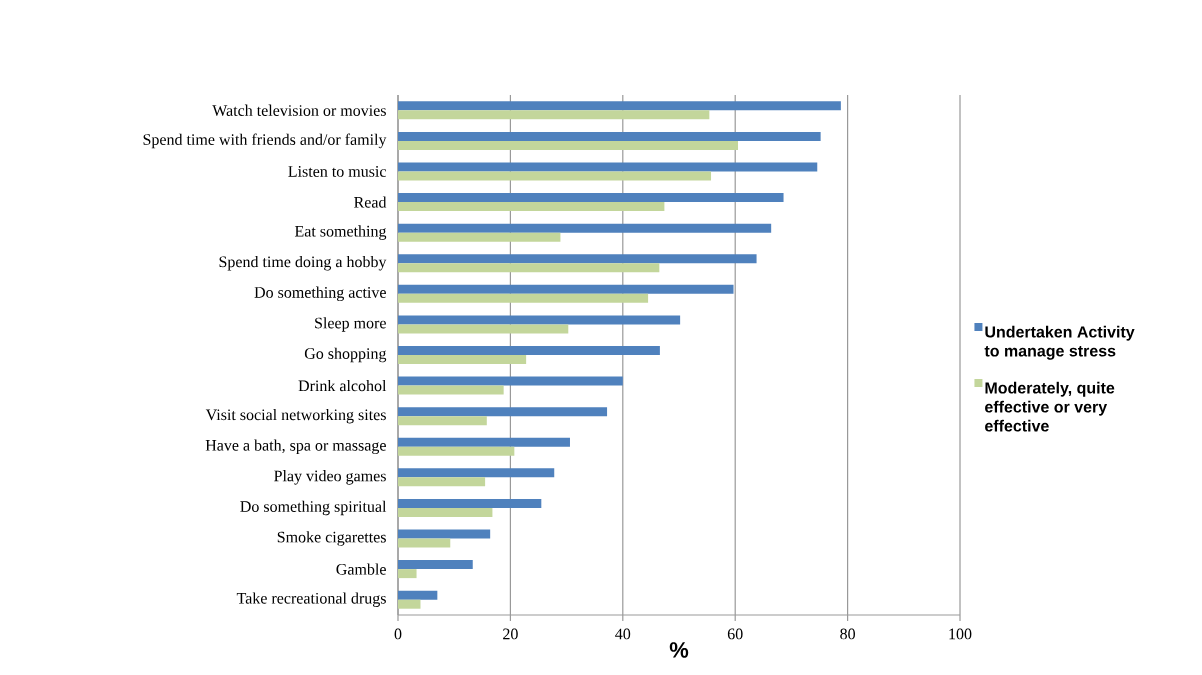 The image size is (1202, 675). I want to click on y-tick-label: Sleep more, so click(350, 324).